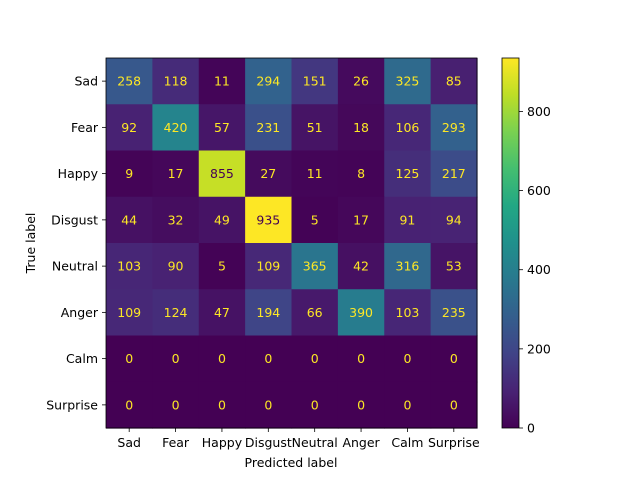 Image resolution: width=640 pixels, height=480 pixels. Describe the element at coordinates (454, 442) in the screenshot. I see `x-tick-label: Surprise` at that location.